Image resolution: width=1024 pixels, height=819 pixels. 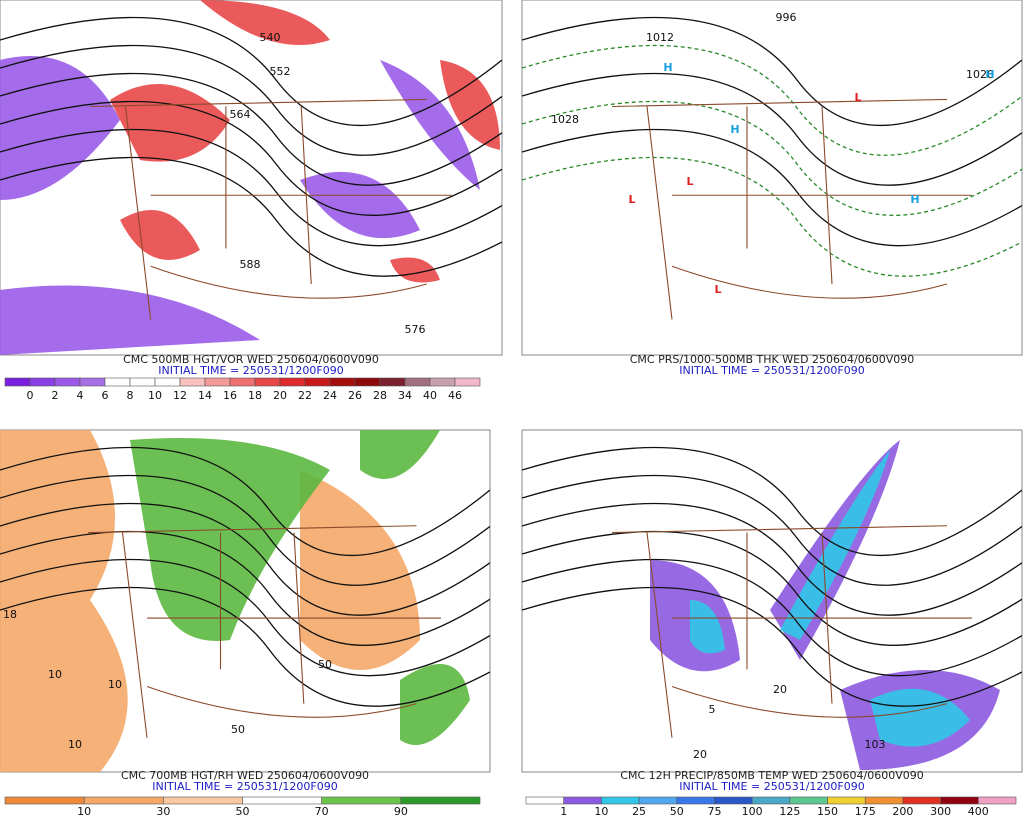 I want to click on colorbar-label: 175, so click(x=865, y=811).